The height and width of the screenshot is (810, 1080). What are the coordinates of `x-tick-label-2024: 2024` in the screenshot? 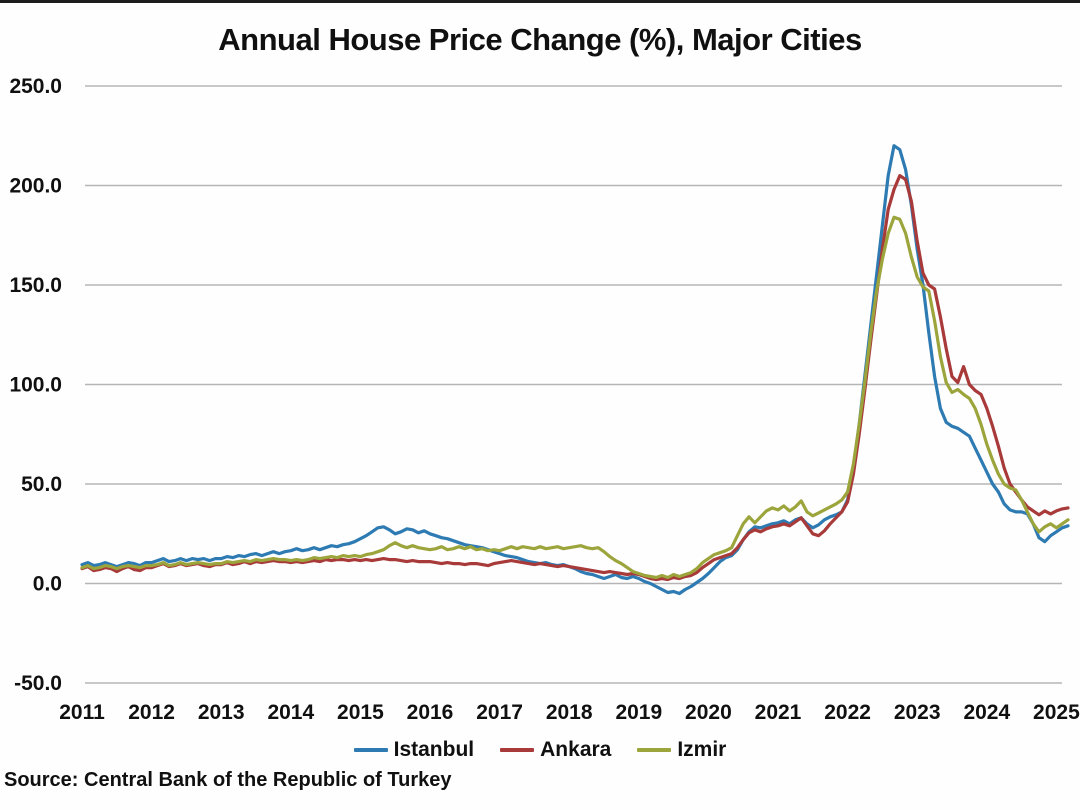 It's located at (986, 712).